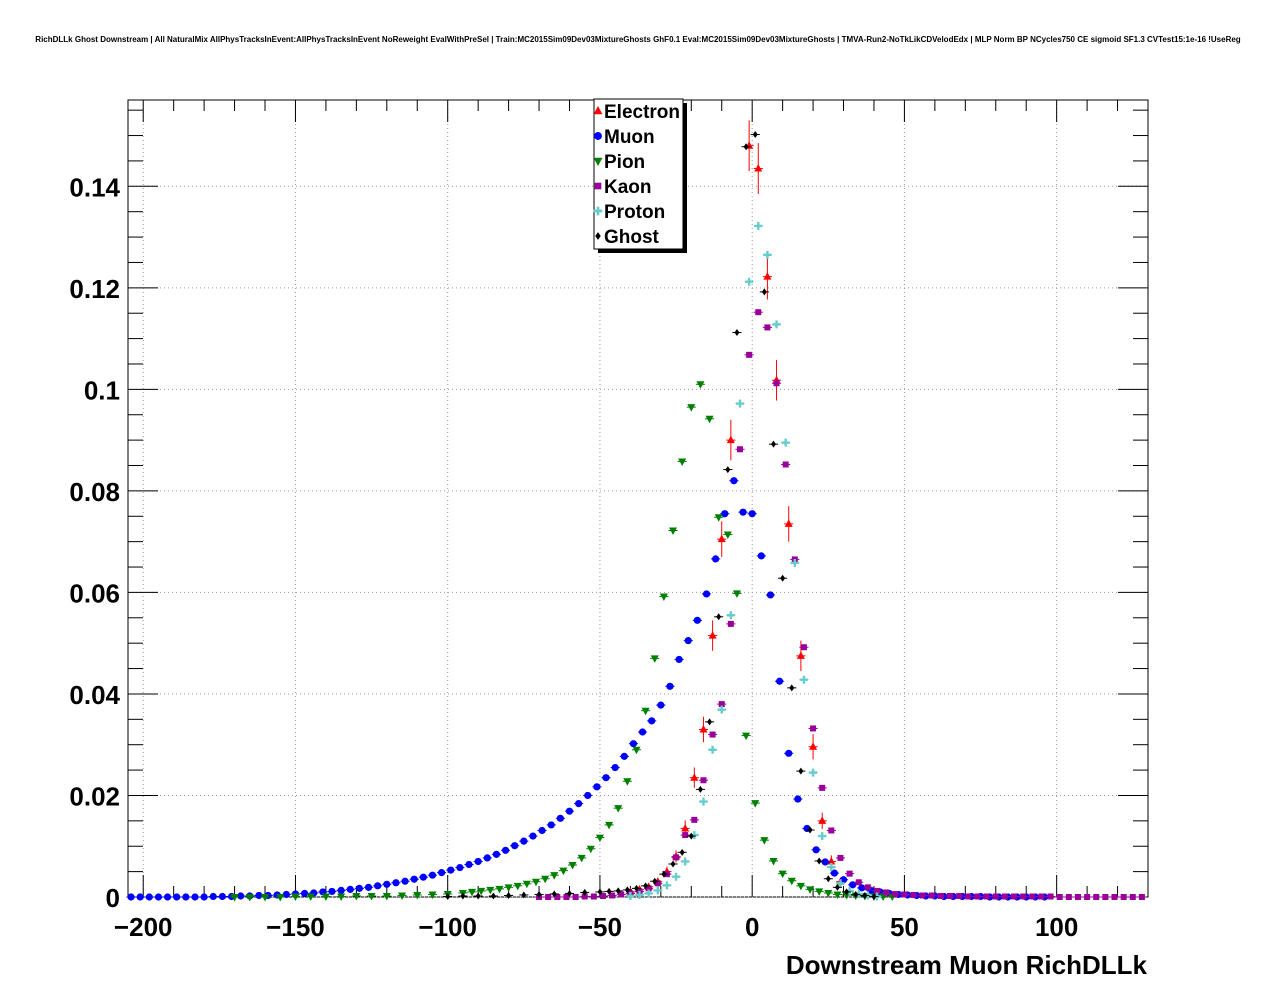 This screenshot has width=1276, height=996. What do you see at coordinates (598, 211) in the screenshot?
I see `legend-marker-proton` at bounding box center [598, 211].